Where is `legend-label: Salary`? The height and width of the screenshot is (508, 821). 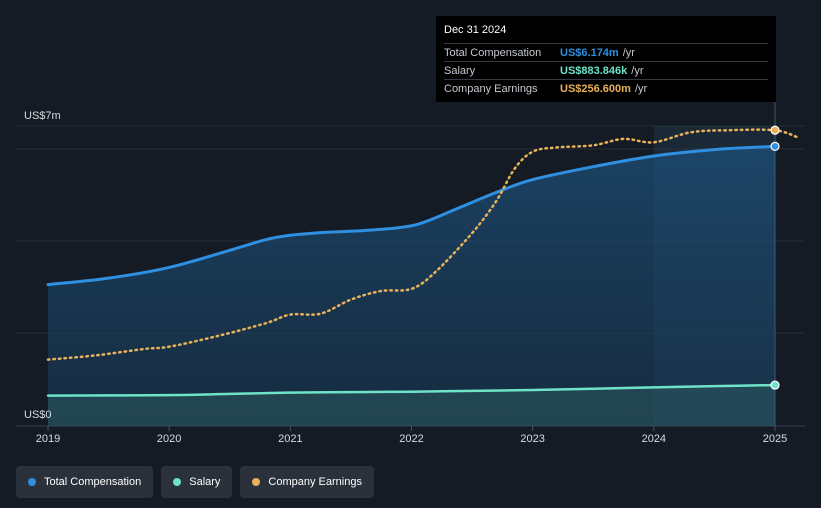 legend-label: Salary is located at coordinates (205, 482).